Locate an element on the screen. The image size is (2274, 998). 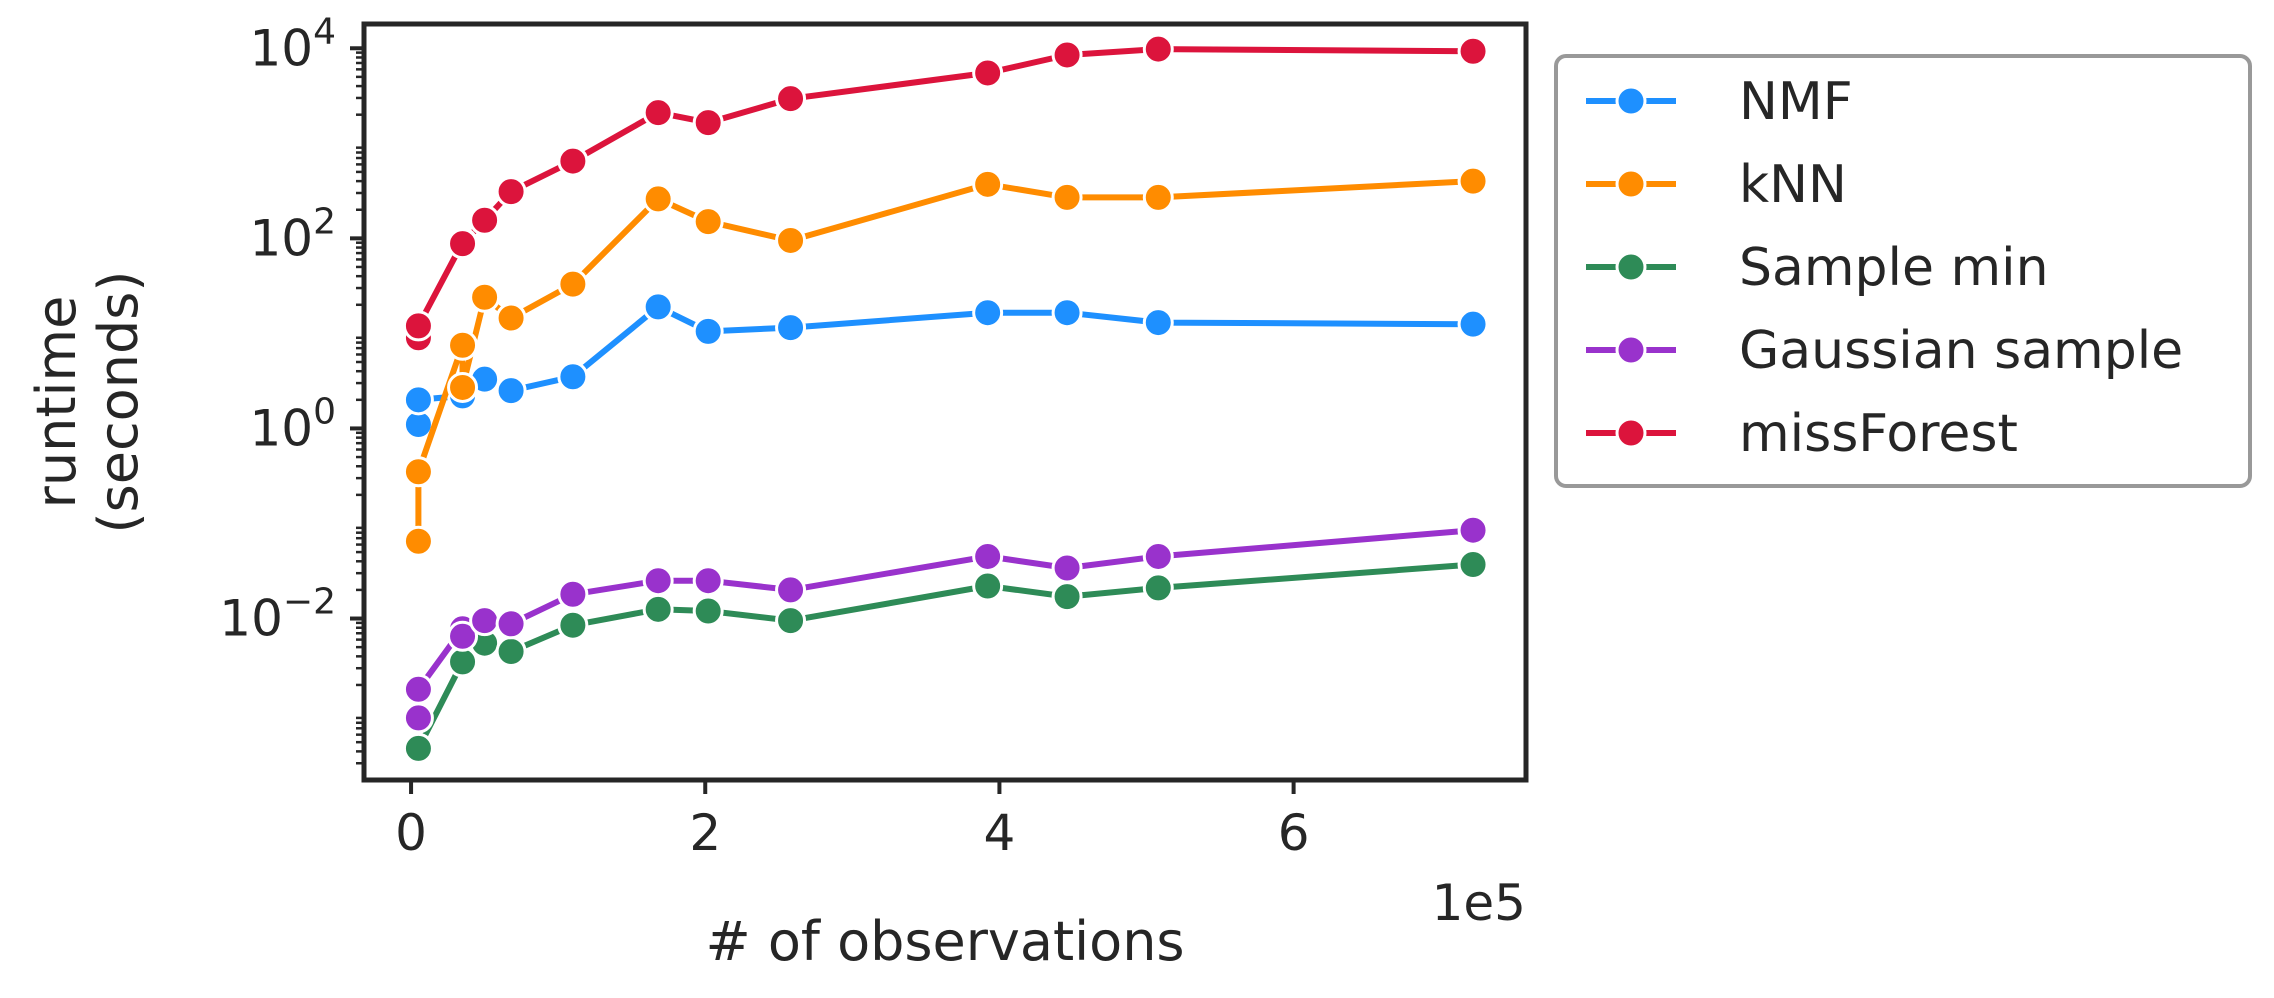
y-tick-label: 10⁻² is located at coordinates (277, 615).